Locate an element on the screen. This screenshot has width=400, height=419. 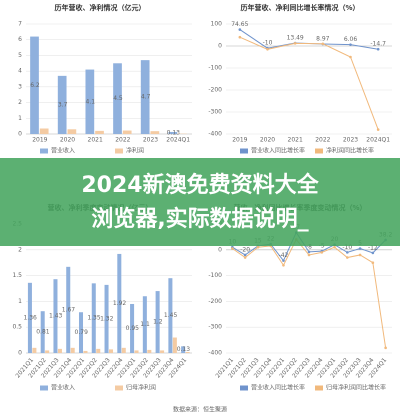
value-label: 1.32 is located at coordinates (107, 318).